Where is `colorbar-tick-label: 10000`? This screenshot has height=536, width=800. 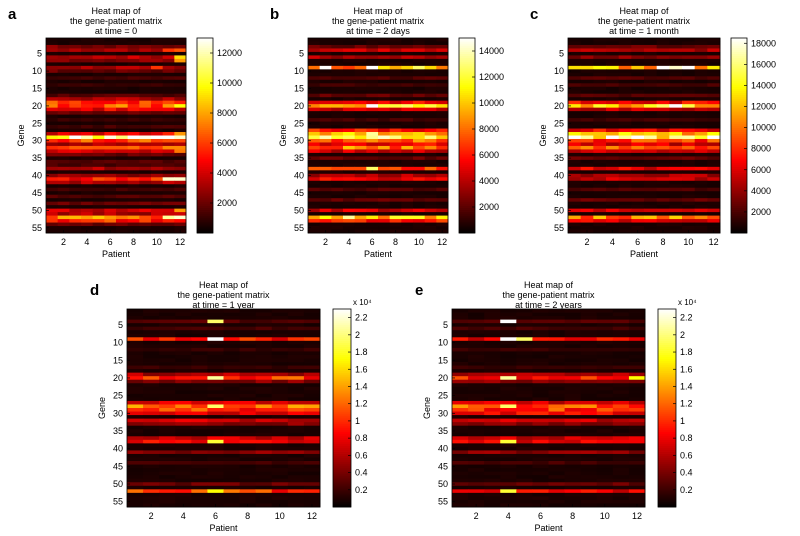
colorbar-tick-label: 10000 is located at coordinates (229, 83).